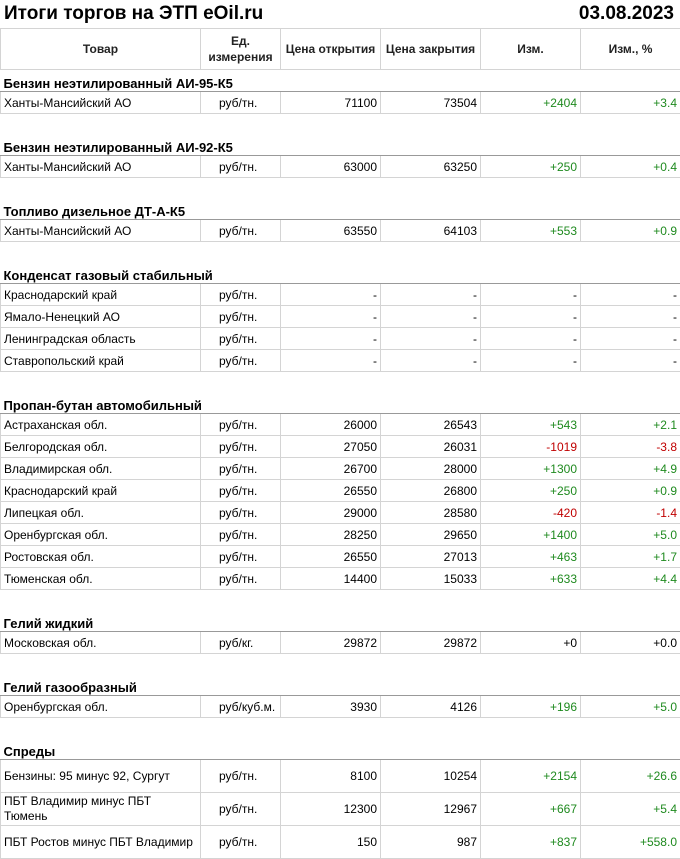 This screenshot has width=680, height=859. Describe the element at coordinates (531, 809) in the screenshot. I see `change: +667` at that location.